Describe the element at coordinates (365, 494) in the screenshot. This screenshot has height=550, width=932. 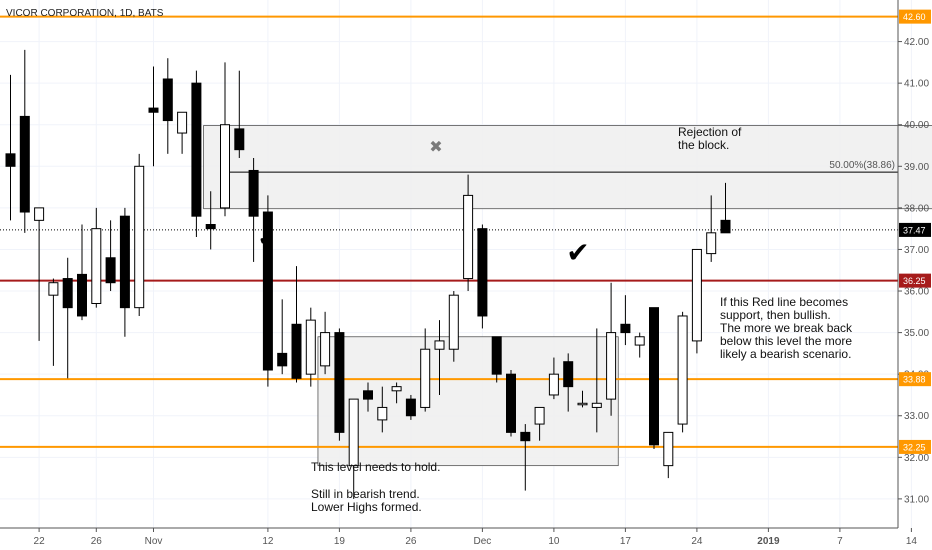
I see `trend-note-line: Still in bearish trend.` at that location.